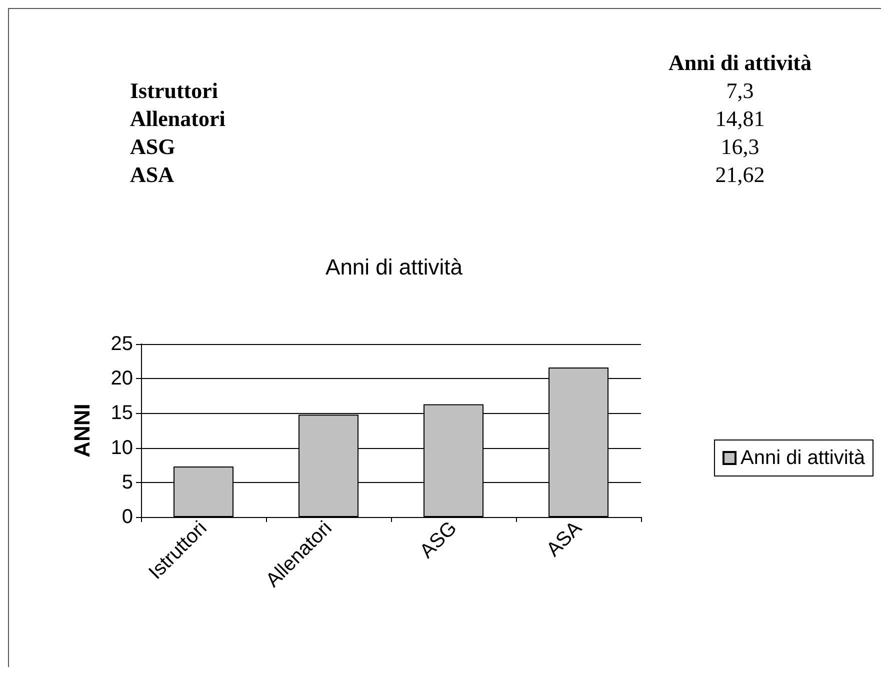 The image size is (888, 674). What do you see at coordinates (740, 175) in the screenshot?
I see `text: 21,62` at bounding box center [740, 175].